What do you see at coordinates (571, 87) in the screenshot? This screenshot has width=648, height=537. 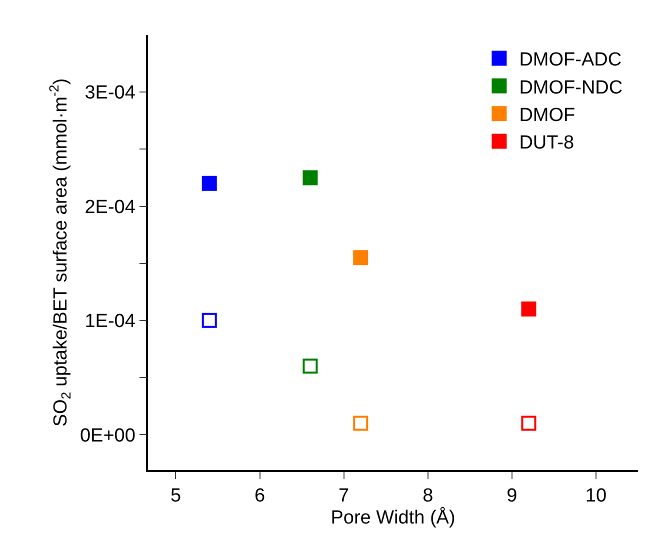 I see `legend-label: DMOF-NDC` at bounding box center [571, 87].